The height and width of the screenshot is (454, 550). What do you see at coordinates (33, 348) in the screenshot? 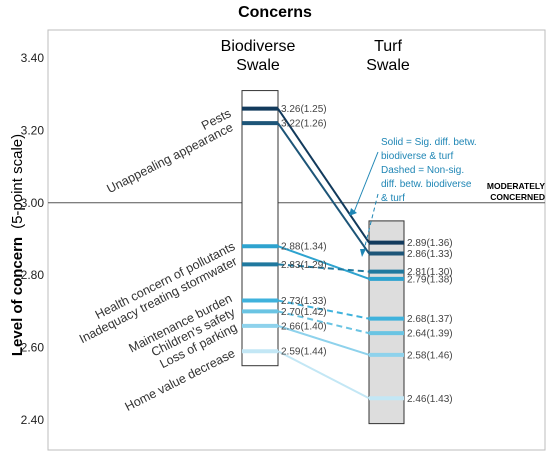
I see `y-tick-label: 2.60` at bounding box center [33, 348].